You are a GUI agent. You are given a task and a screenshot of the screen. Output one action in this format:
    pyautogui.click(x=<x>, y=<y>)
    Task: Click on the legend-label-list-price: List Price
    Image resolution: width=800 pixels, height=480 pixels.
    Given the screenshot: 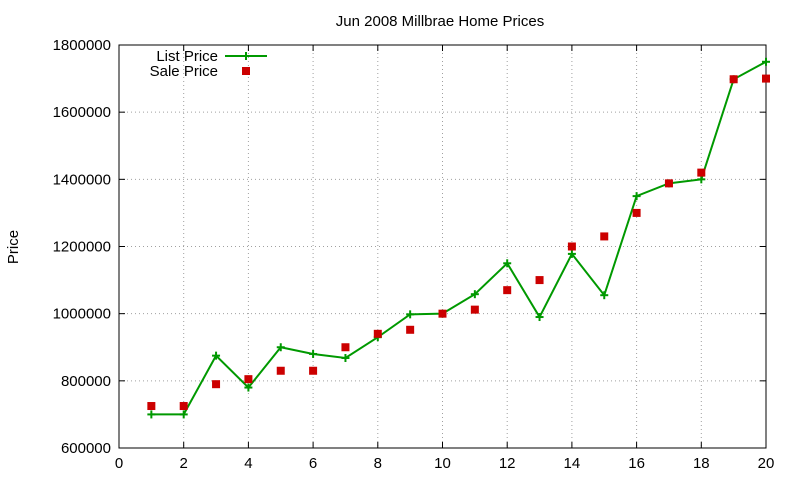 What is the action you would take?
    pyautogui.click(x=187, y=56)
    